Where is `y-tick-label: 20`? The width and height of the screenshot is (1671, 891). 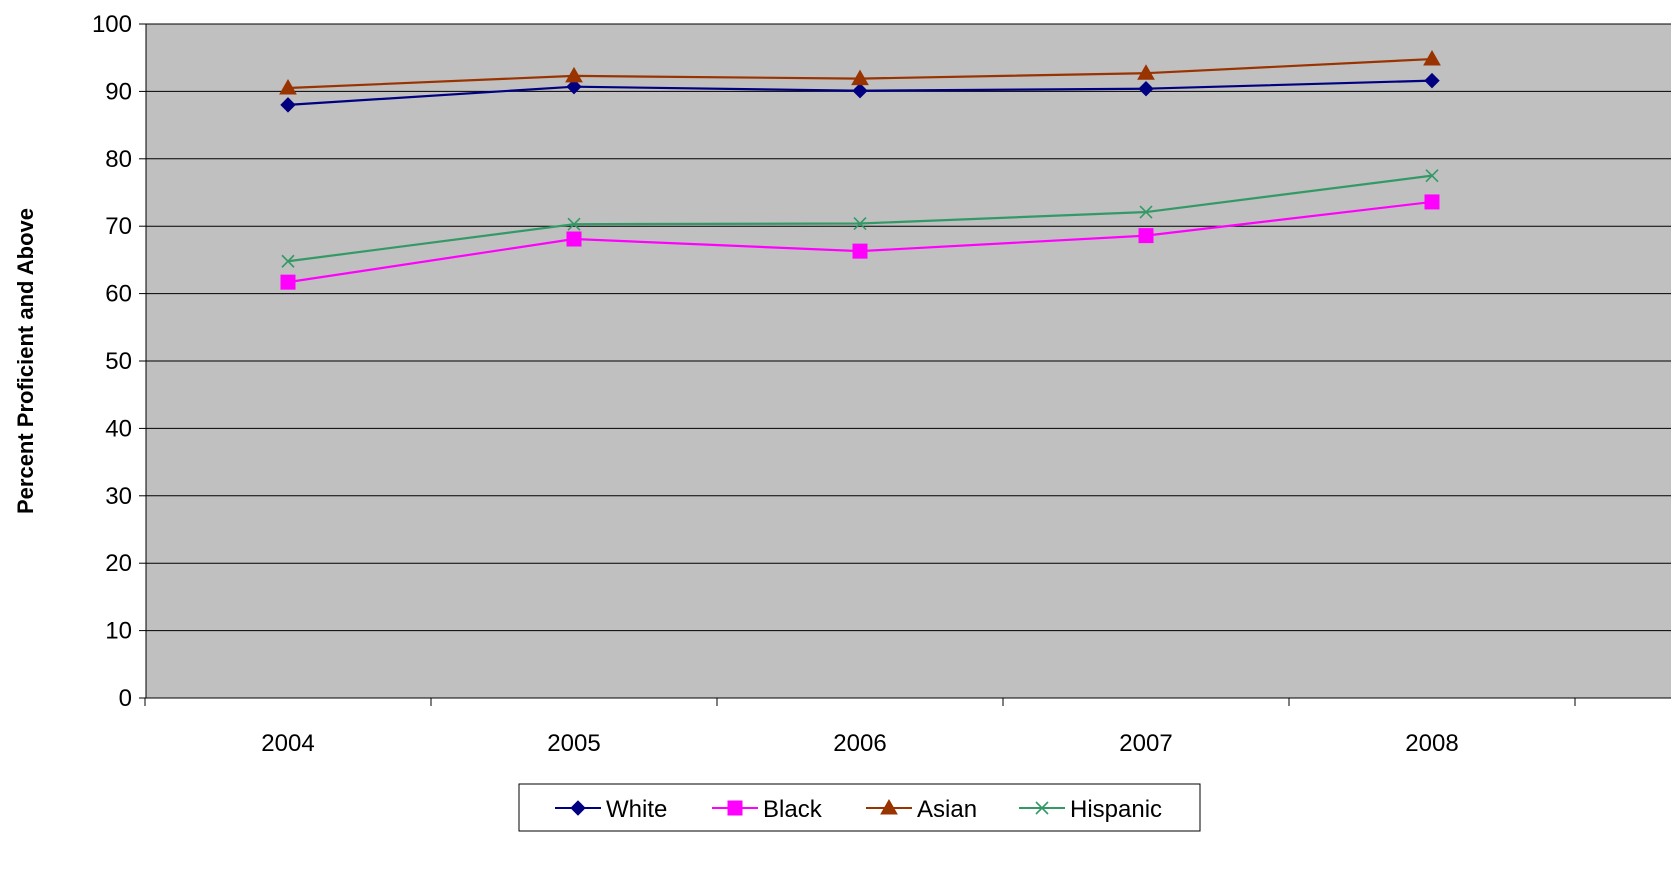 y-tick-label: 20 is located at coordinates (118, 563).